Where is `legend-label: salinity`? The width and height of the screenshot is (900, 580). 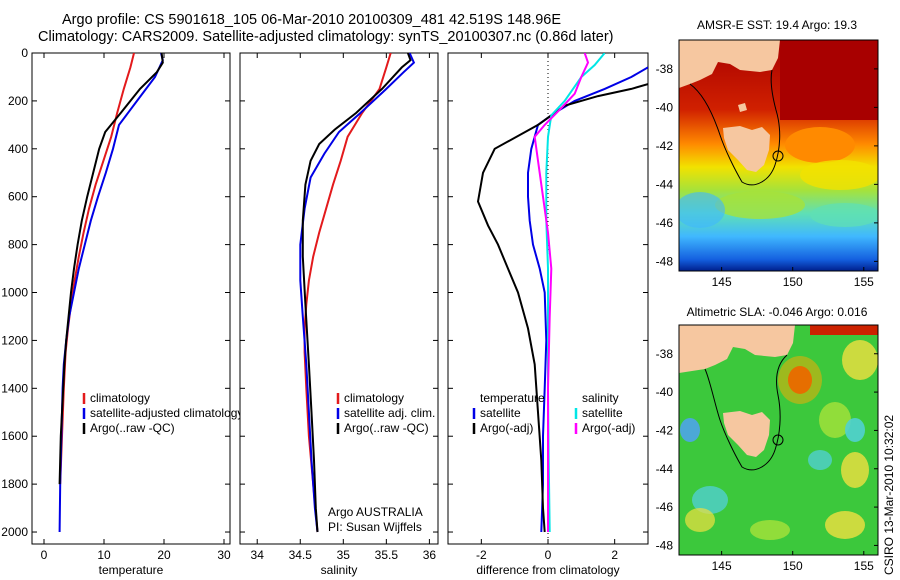
legend-label: salinity is located at coordinates (600, 398).